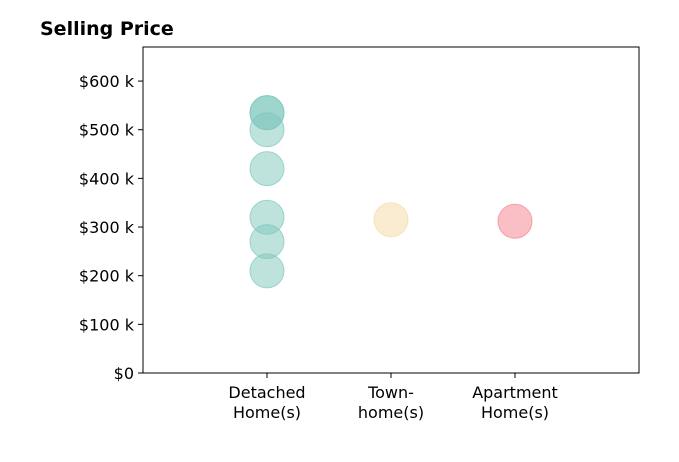 The height and width of the screenshot is (462, 679). What do you see at coordinates (266, 392) in the screenshot?
I see `x-tick-label: Detached` at bounding box center [266, 392].